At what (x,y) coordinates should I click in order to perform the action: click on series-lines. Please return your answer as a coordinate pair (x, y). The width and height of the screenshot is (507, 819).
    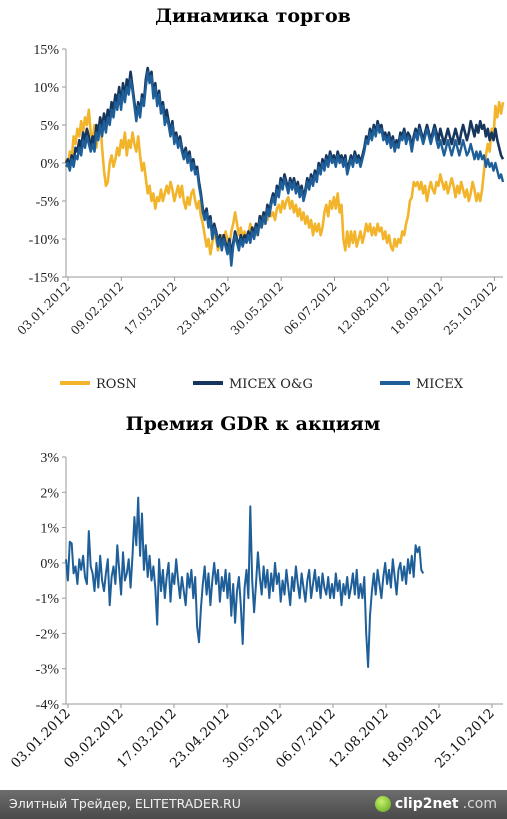
    Looking at the image, I should click on (245, 582).